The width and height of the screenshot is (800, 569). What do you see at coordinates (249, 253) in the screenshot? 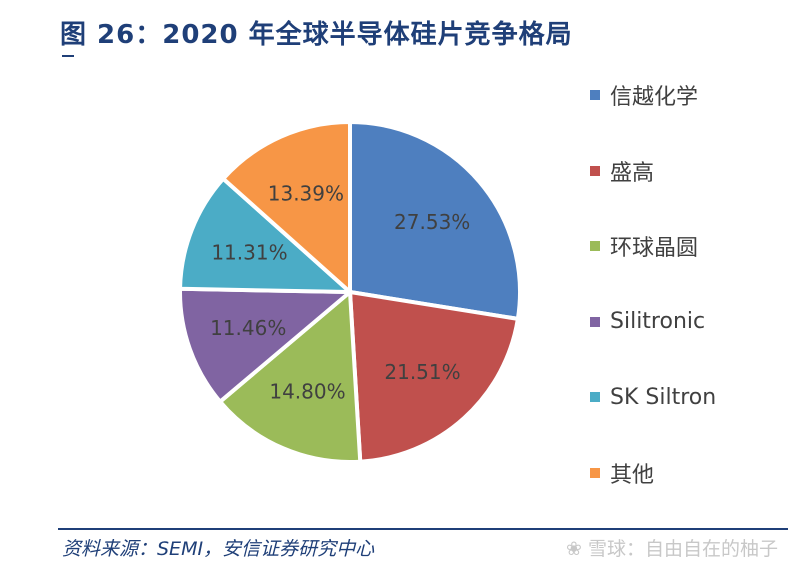
I see `slice-value-label: 11.31%` at bounding box center [249, 253].